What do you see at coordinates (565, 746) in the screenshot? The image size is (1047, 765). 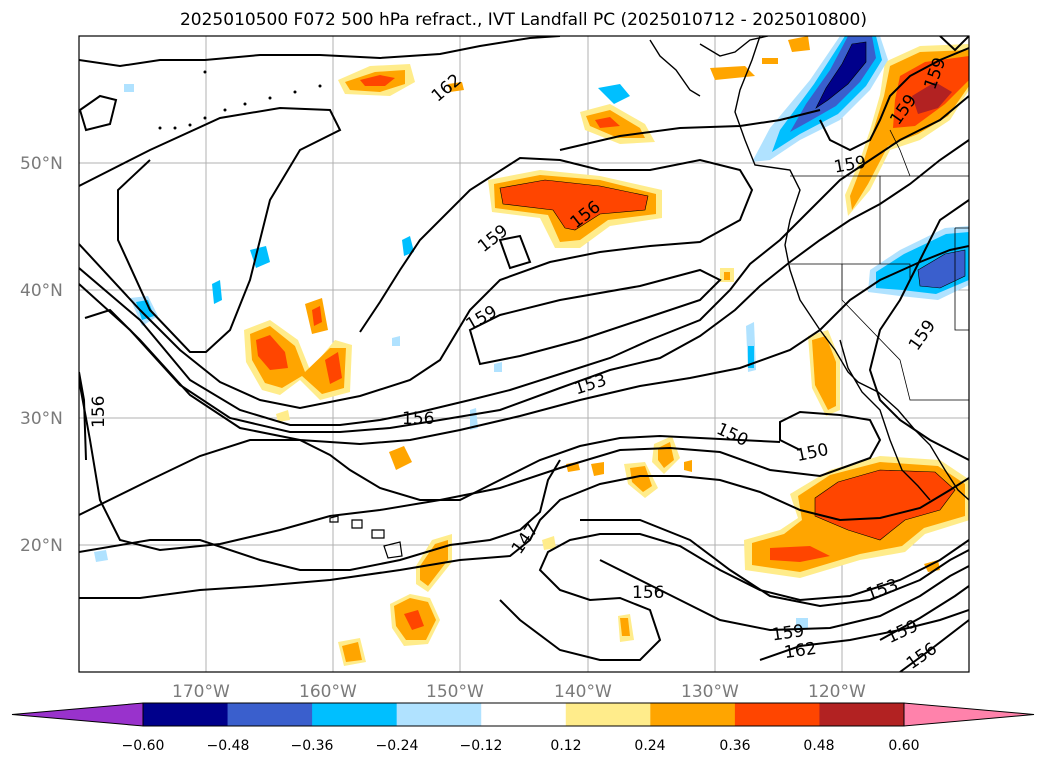 I see `colorbar-tick-label: 0.12` at bounding box center [565, 746].